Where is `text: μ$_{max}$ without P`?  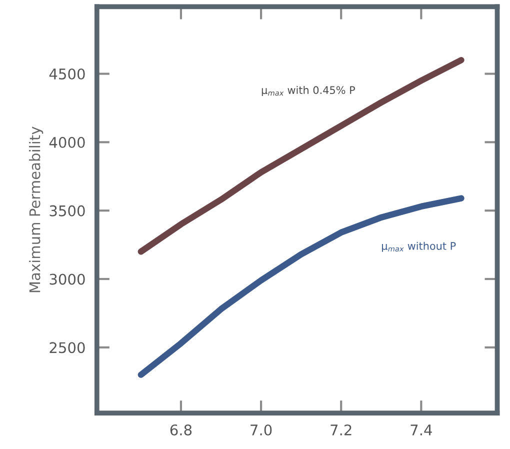 text: μ$_{max}$ without P is located at coordinates (419, 247).